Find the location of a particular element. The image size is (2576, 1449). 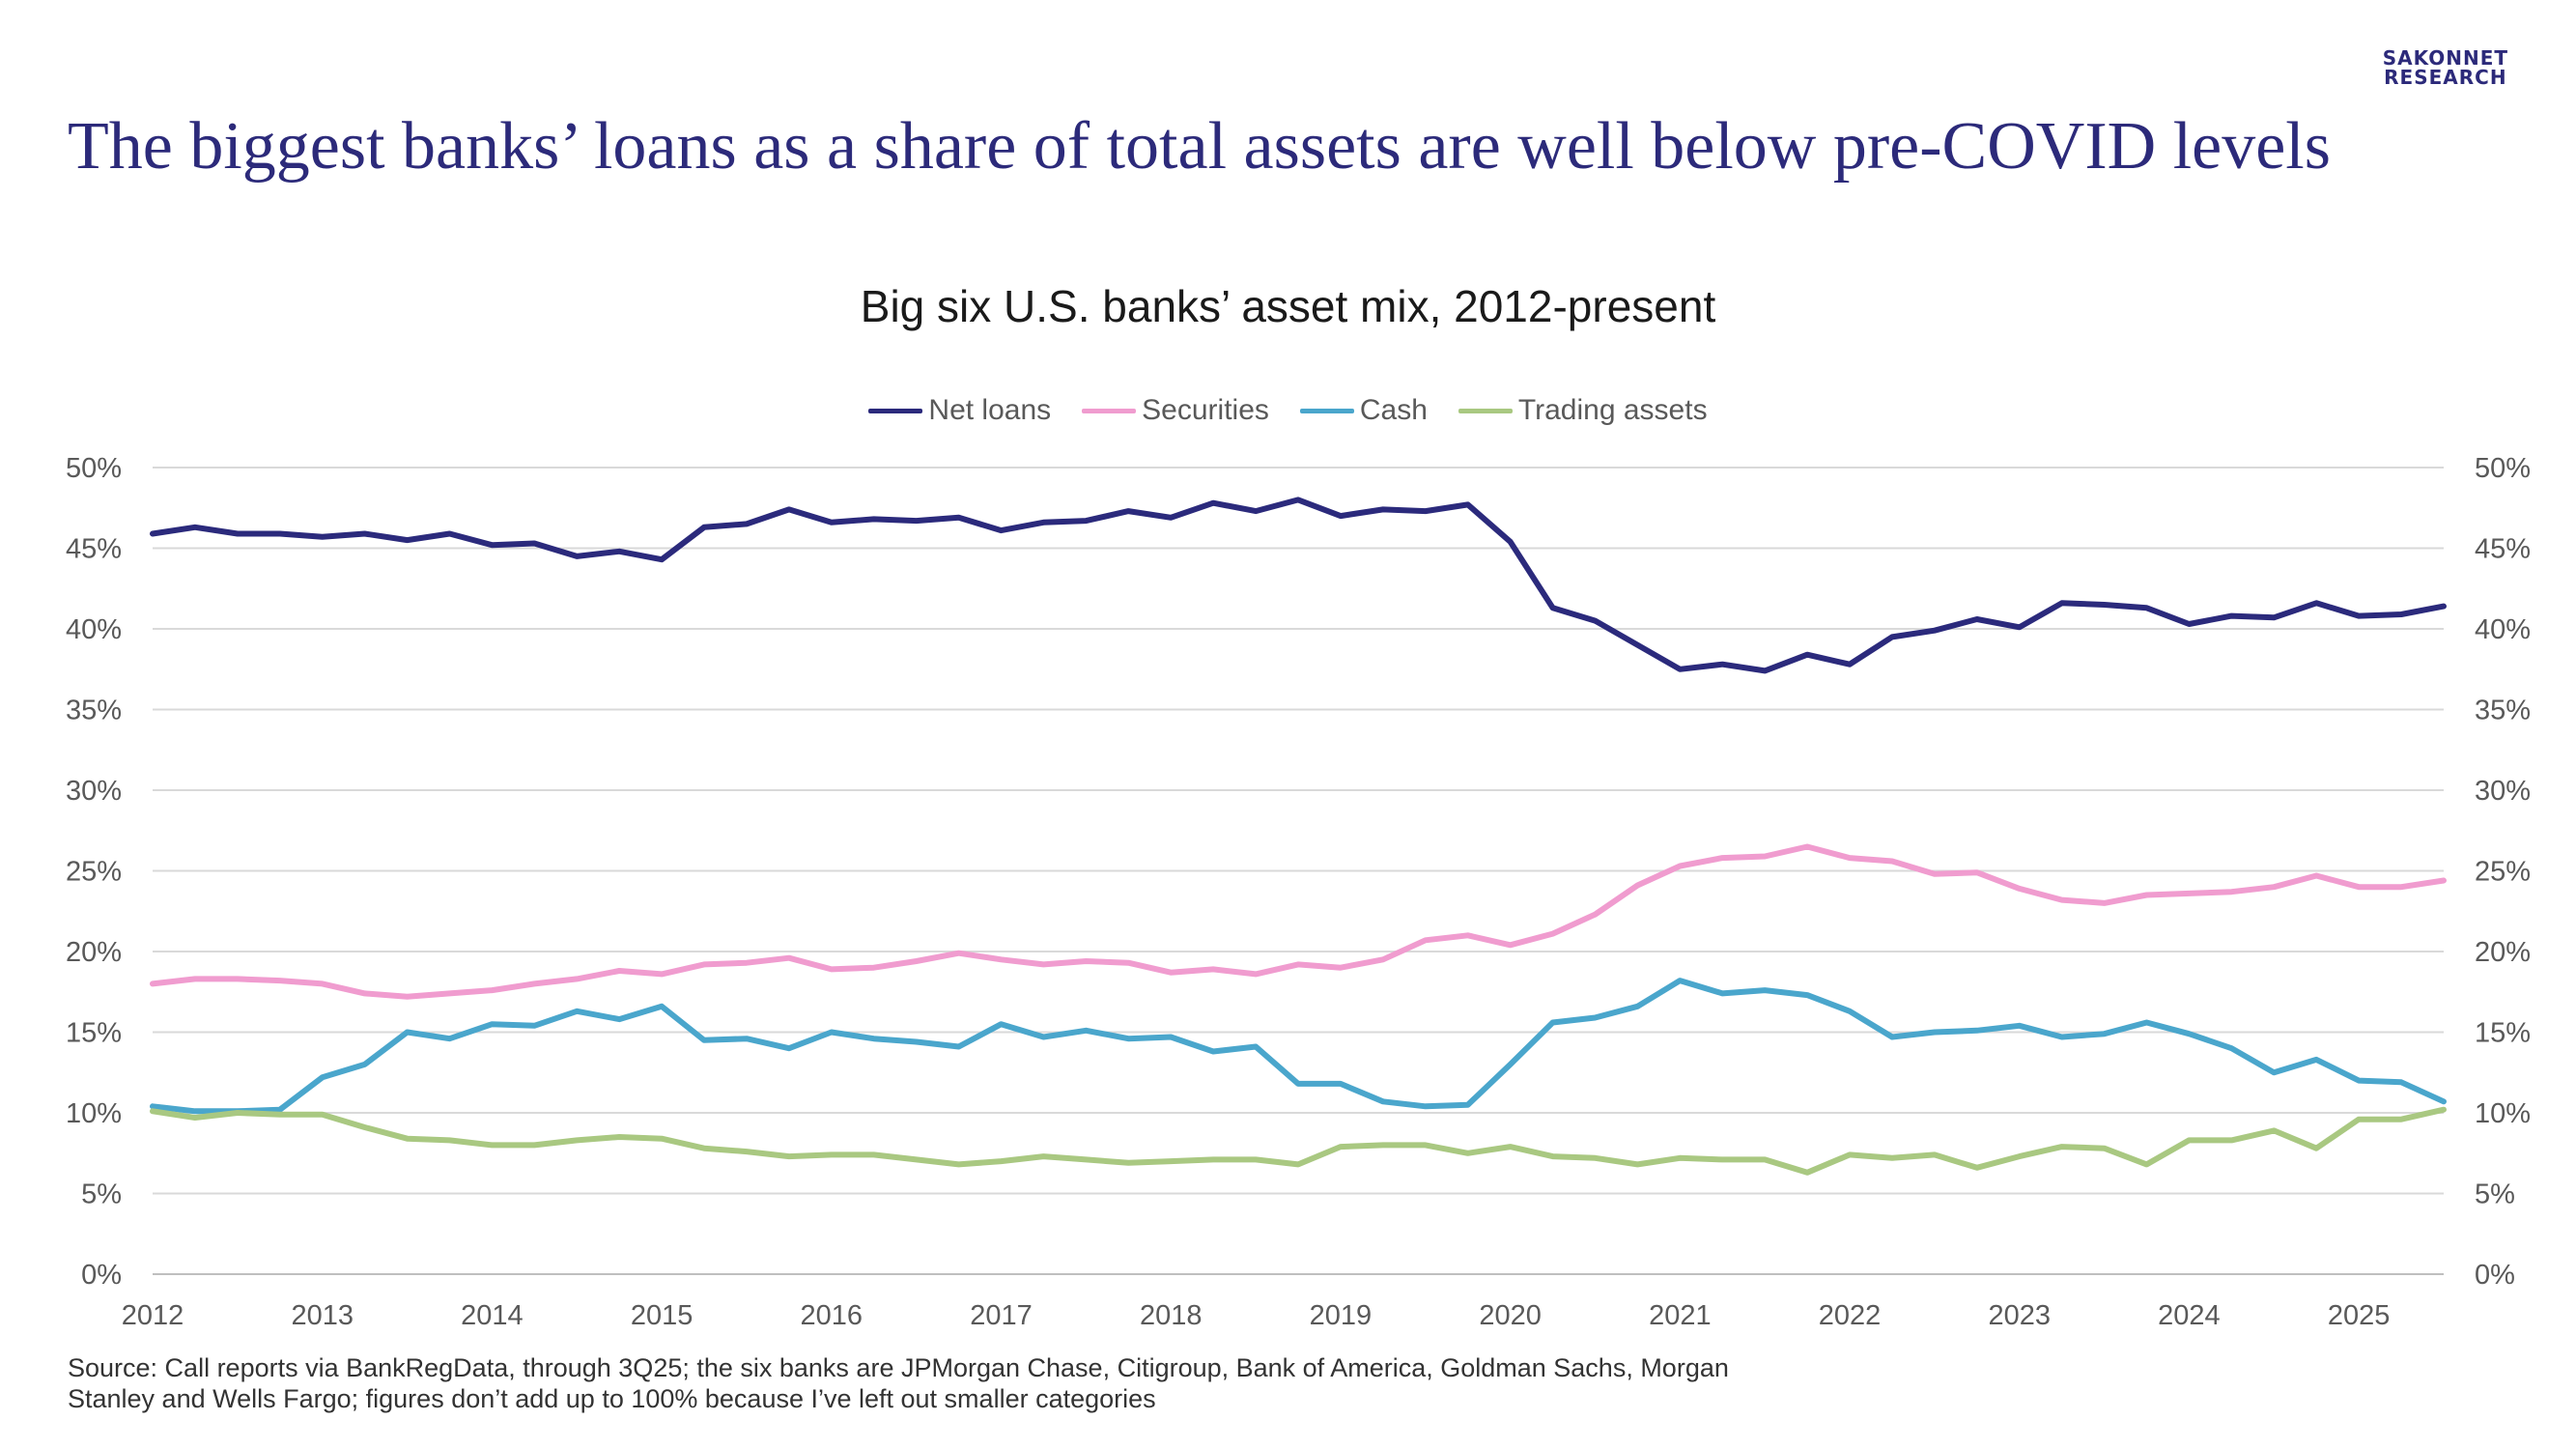

y-tick-label-right: 15% is located at coordinates (2503, 1033).